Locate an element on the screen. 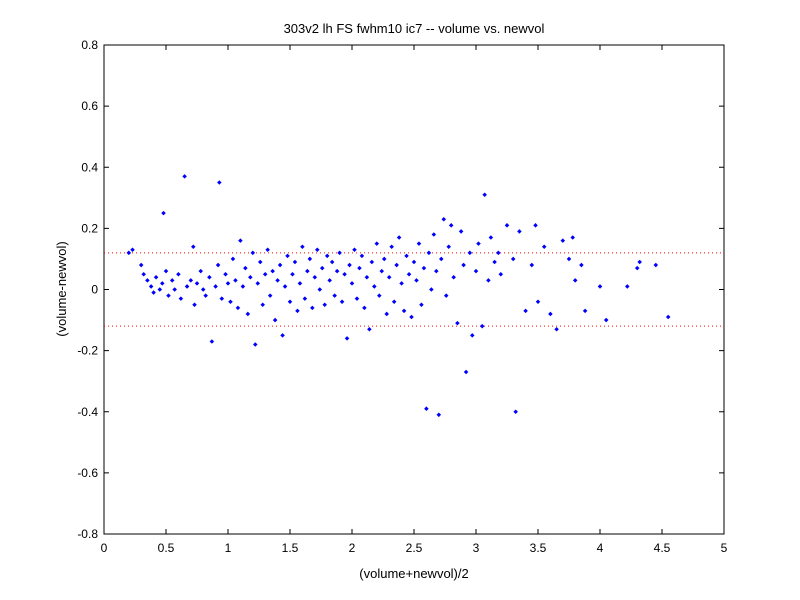 Image resolution: width=800 pixels, height=600 pixels. reference-lines is located at coordinates (414, 289).